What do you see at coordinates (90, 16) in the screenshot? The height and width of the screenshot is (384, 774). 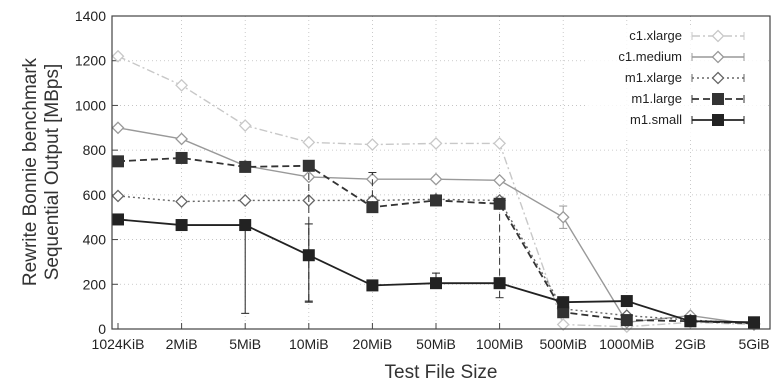 I see `y-tick-label: 1400` at bounding box center [90, 16].